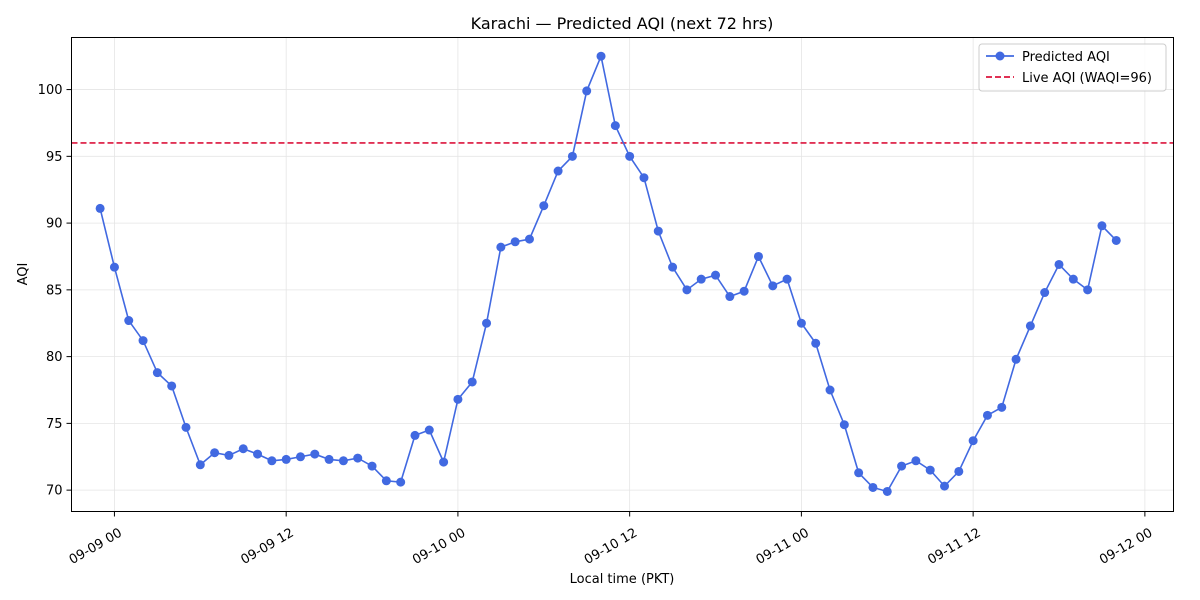  I want to click on y-tick-label: 85, so click(54, 290).